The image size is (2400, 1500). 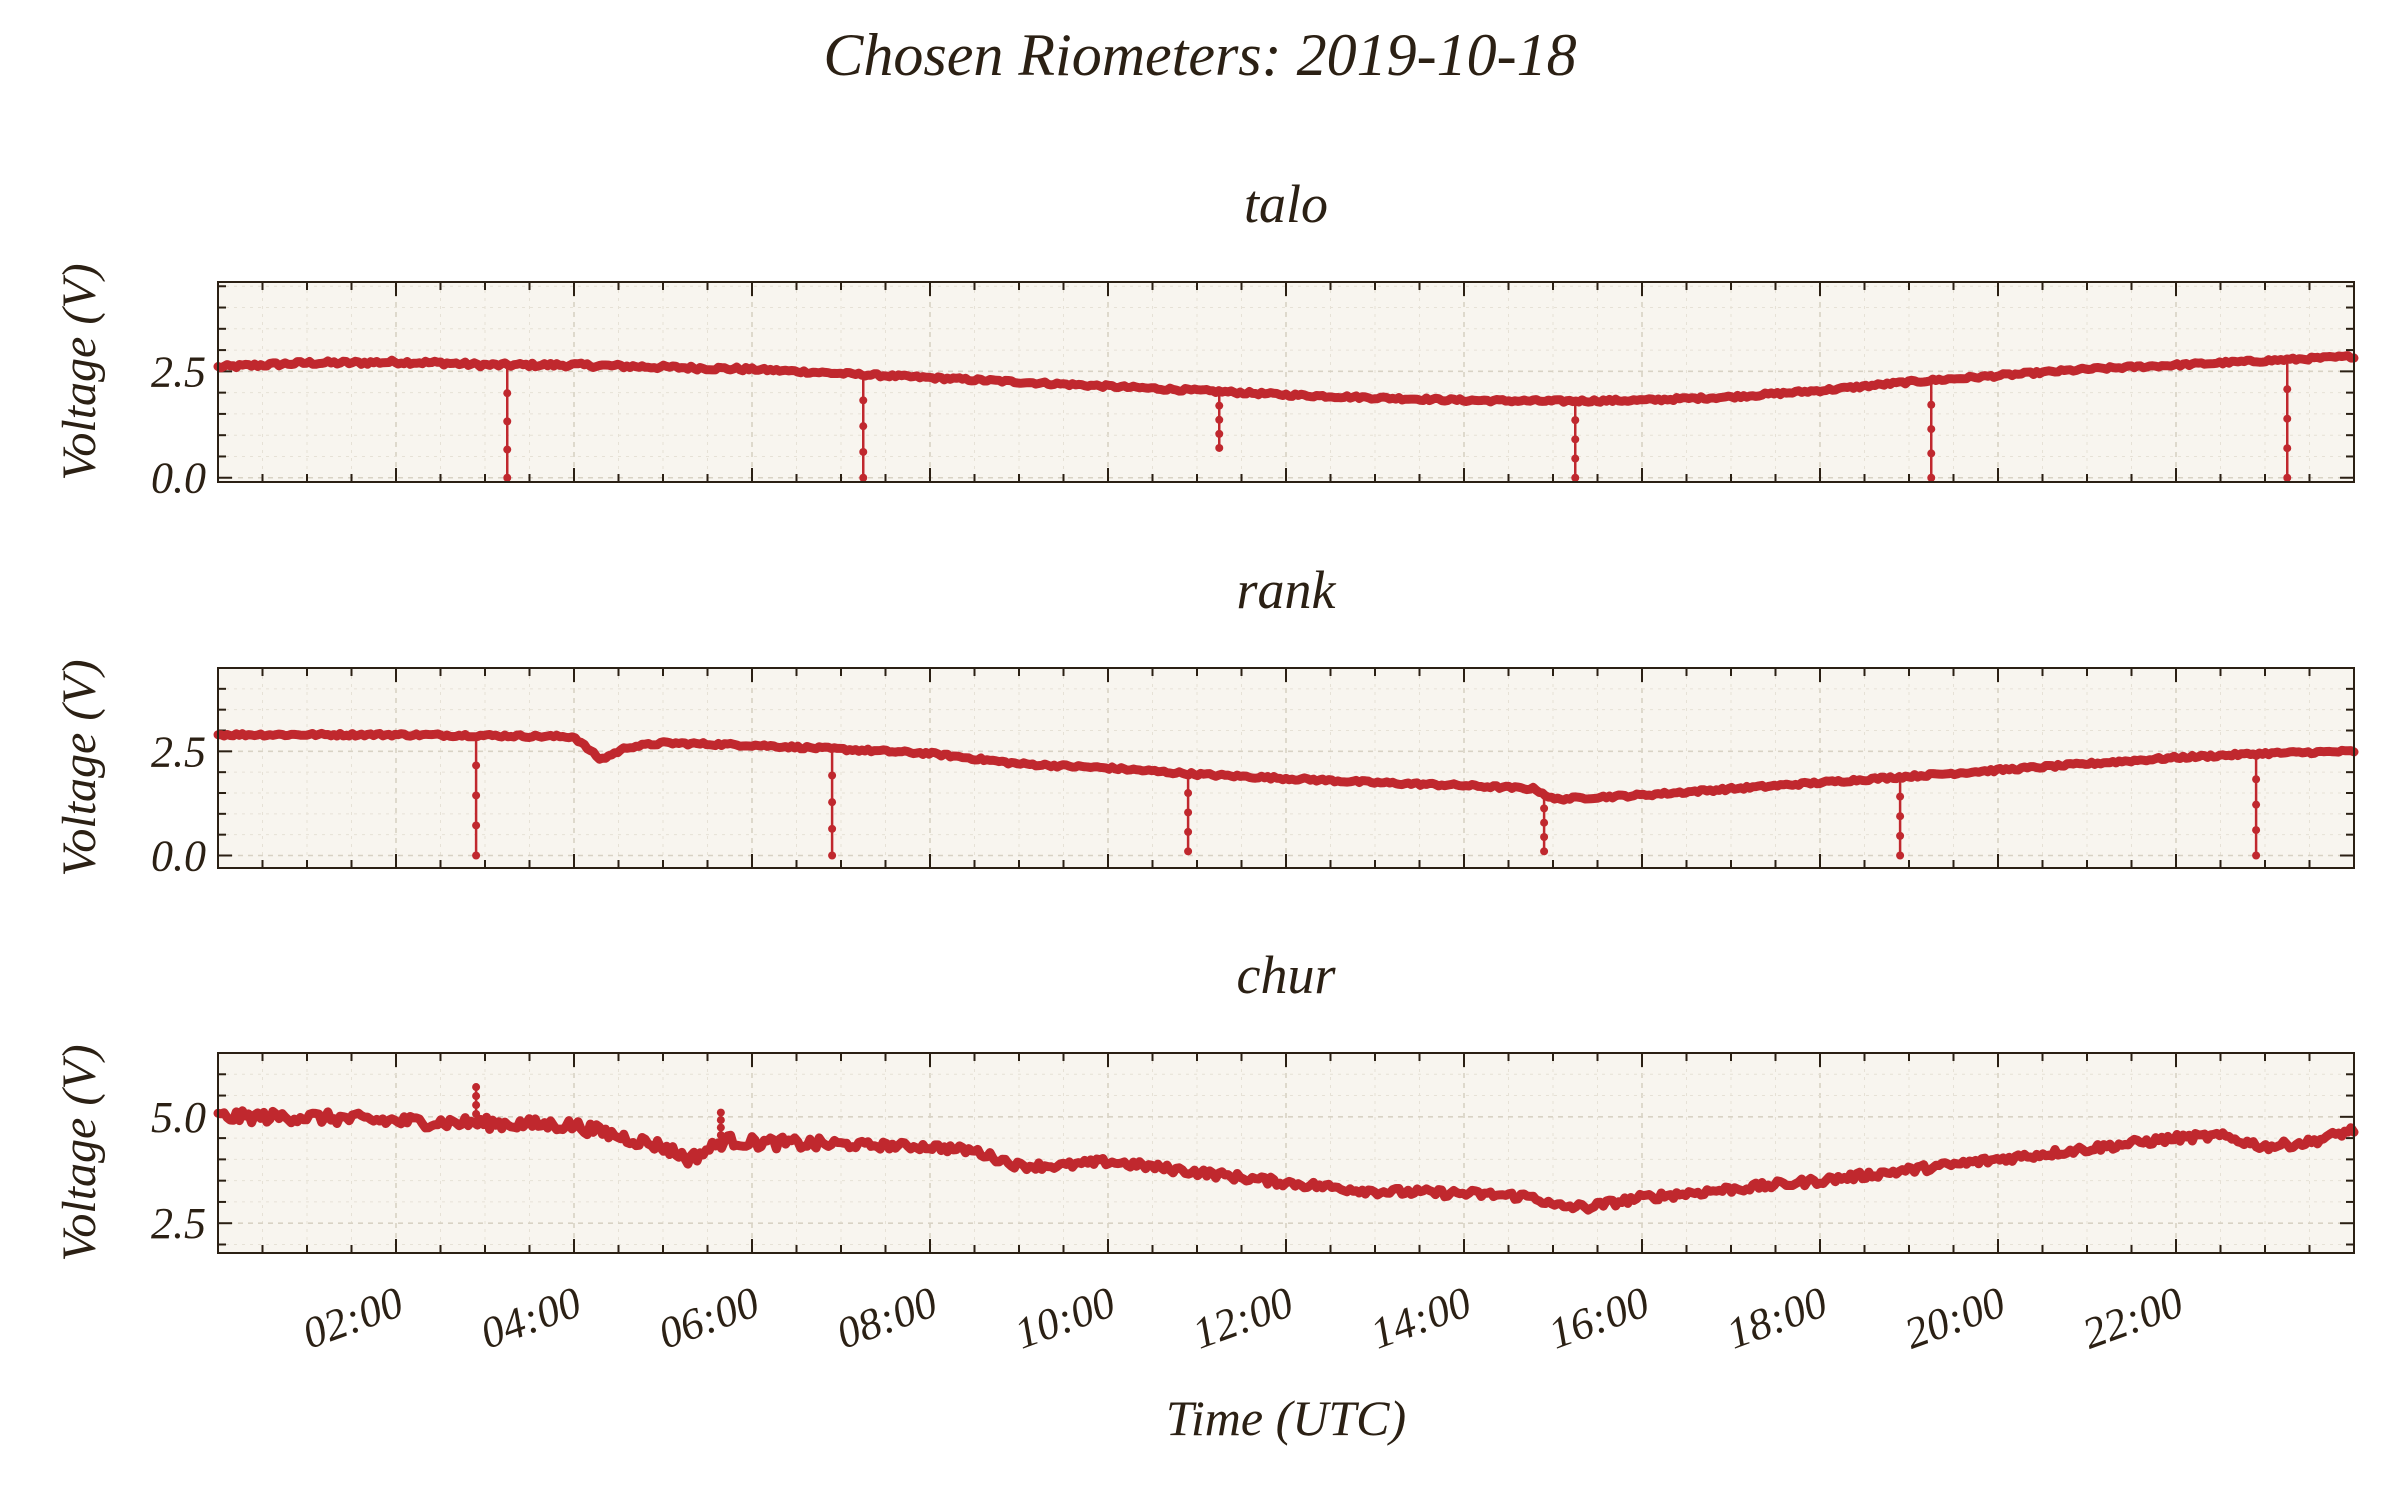 What do you see at coordinates (1598, 1317) in the screenshot?
I see `x-tick-label: 16:00` at bounding box center [1598, 1317].